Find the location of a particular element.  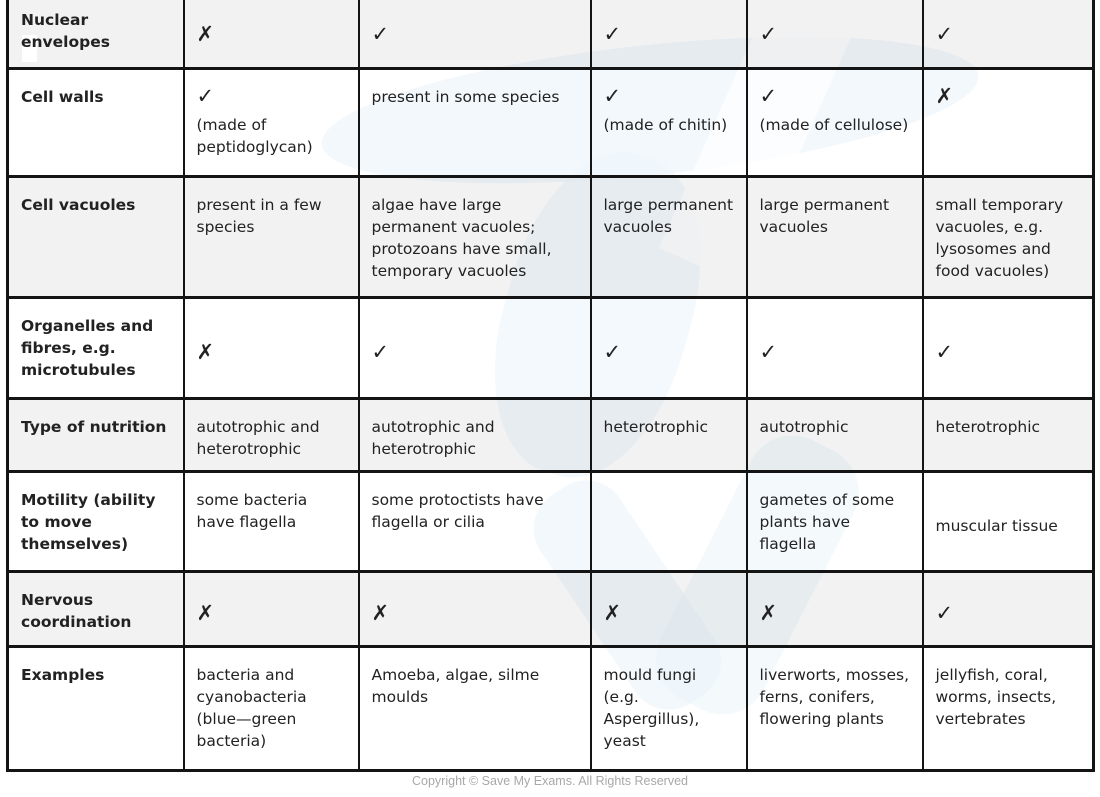

row-header-label: Cell vacuoles is located at coordinates (78, 205).